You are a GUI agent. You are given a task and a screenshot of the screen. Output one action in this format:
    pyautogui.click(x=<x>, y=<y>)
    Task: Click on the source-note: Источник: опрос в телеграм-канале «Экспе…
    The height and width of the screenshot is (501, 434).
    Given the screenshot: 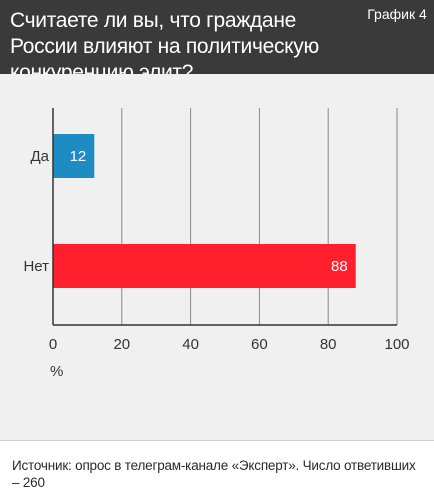 What is the action you would take?
    pyautogui.click(x=214, y=474)
    